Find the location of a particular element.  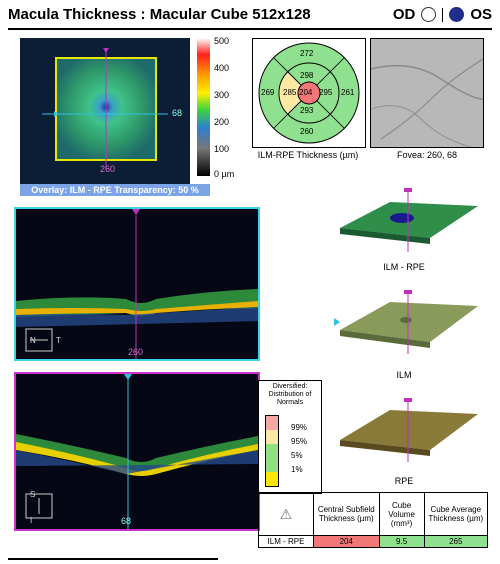

colorbar-label: 400 is located at coordinates (222, 68).